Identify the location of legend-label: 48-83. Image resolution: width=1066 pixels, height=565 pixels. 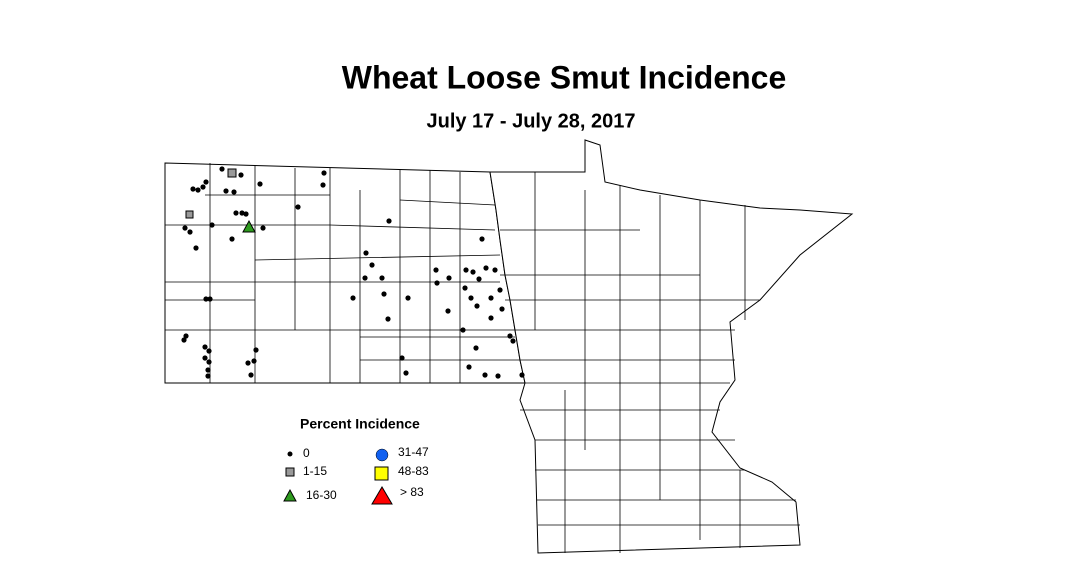
(413, 471).